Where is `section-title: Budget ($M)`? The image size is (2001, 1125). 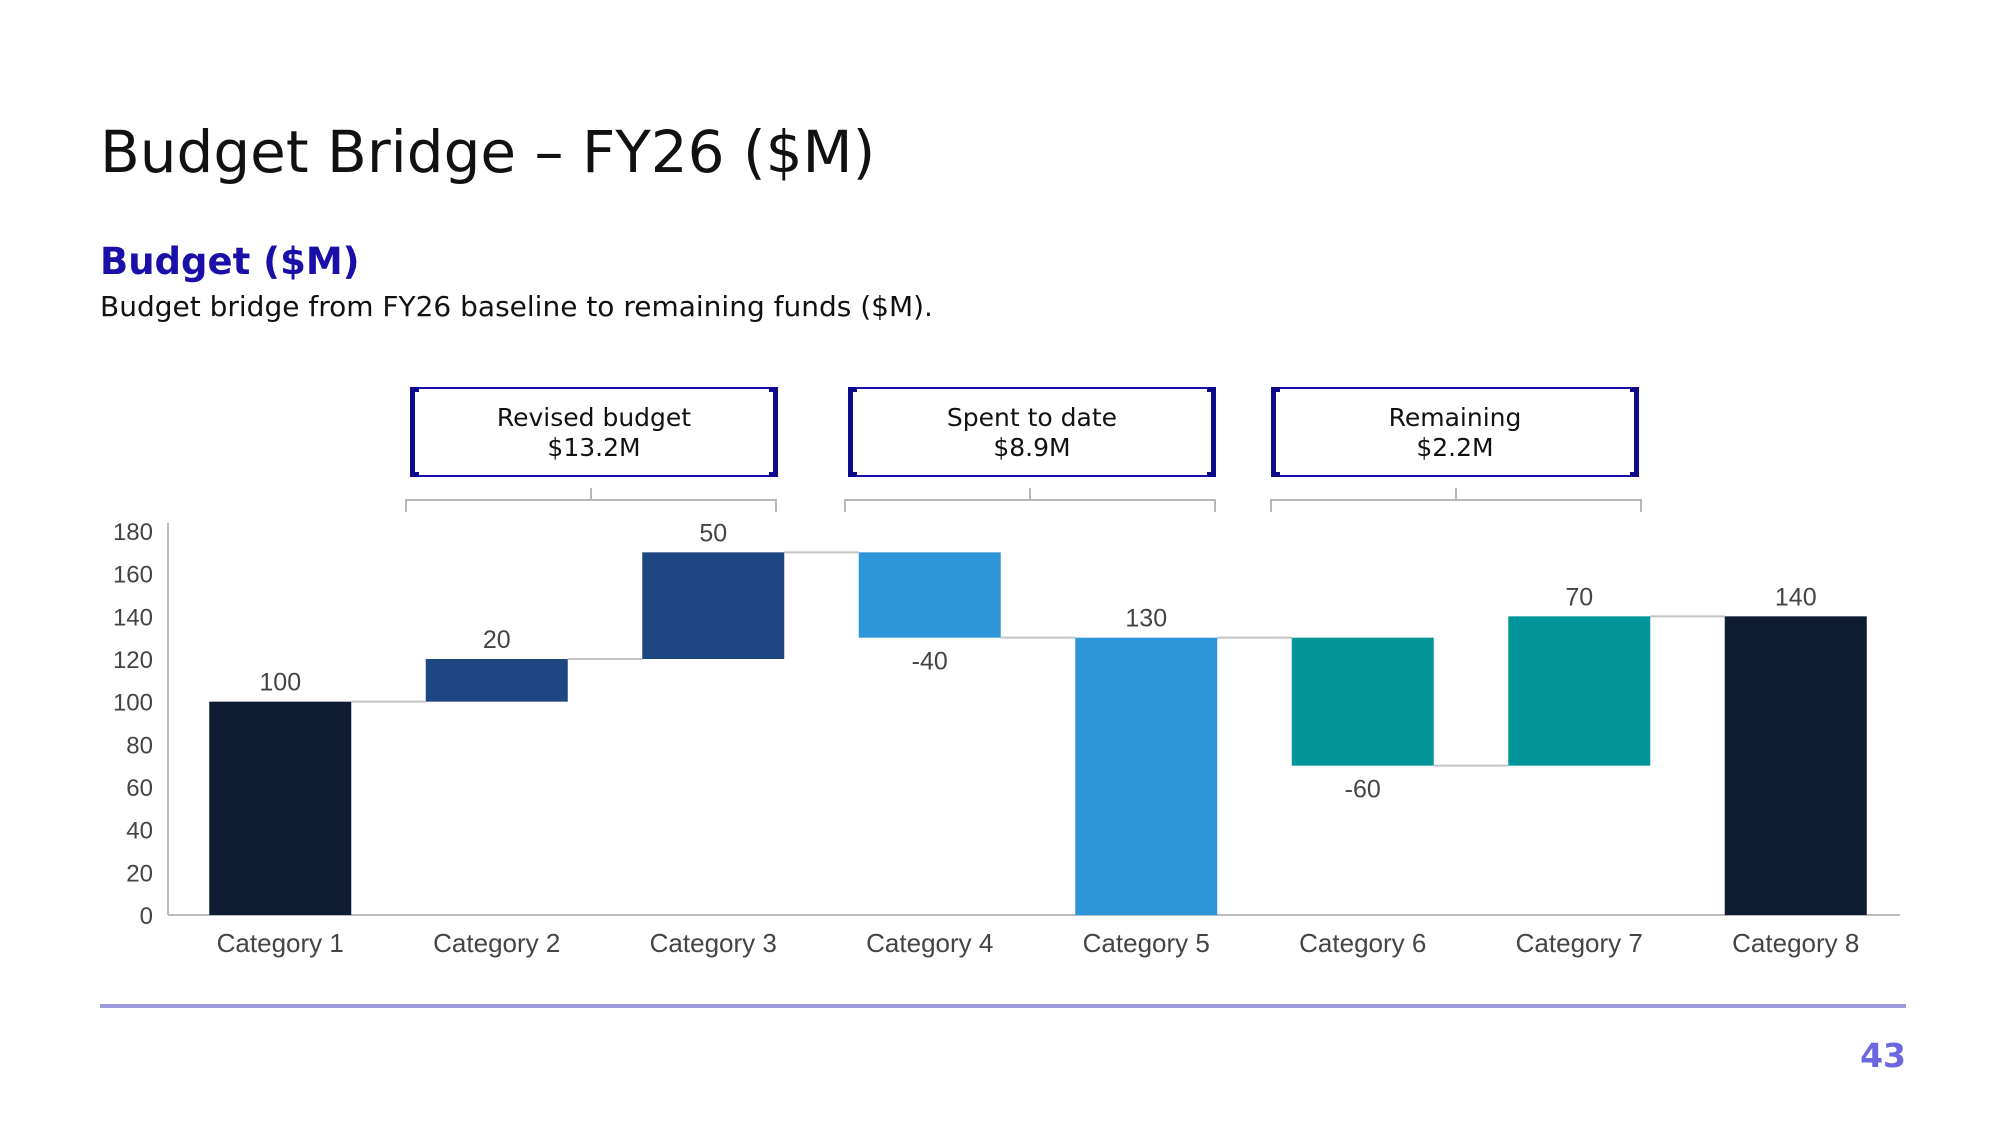 section-title: Budget ($M) is located at coordinates (230, 261).